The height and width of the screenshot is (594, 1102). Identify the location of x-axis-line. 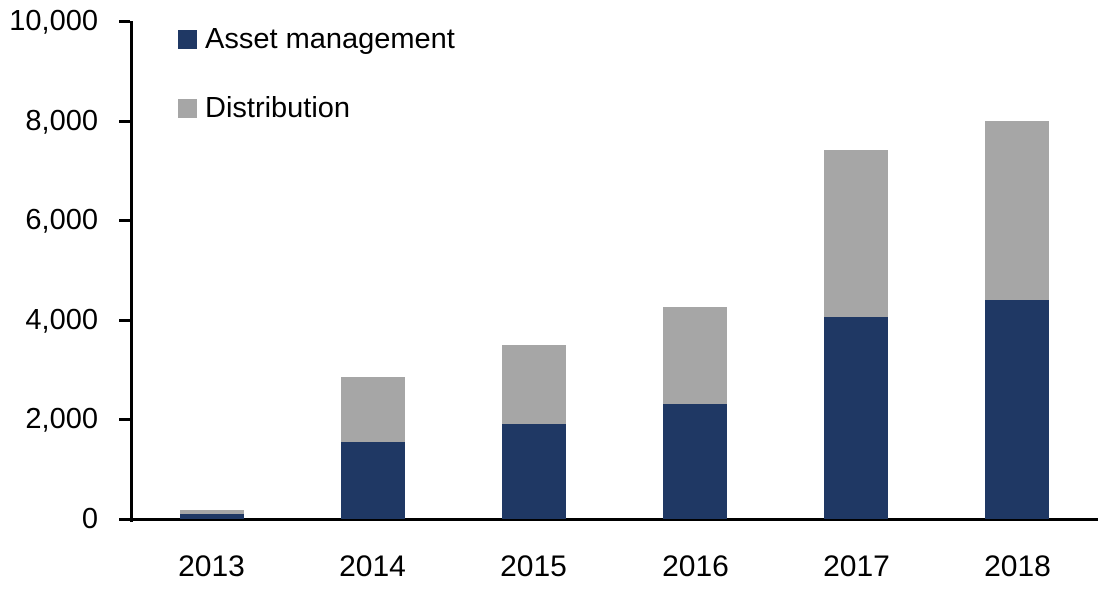
(614, 519).